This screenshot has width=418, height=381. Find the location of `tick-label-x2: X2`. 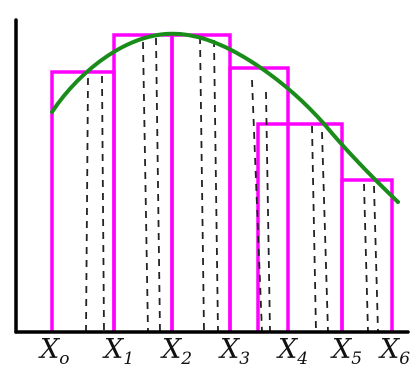

tick-label-x2: X2 is located at coordinates (176, 351).